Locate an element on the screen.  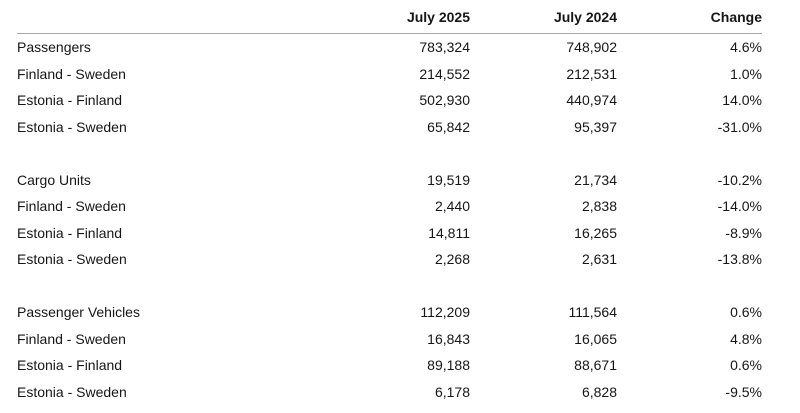
cell-july-2025: 65,842 is located at coordinates (448, 126).